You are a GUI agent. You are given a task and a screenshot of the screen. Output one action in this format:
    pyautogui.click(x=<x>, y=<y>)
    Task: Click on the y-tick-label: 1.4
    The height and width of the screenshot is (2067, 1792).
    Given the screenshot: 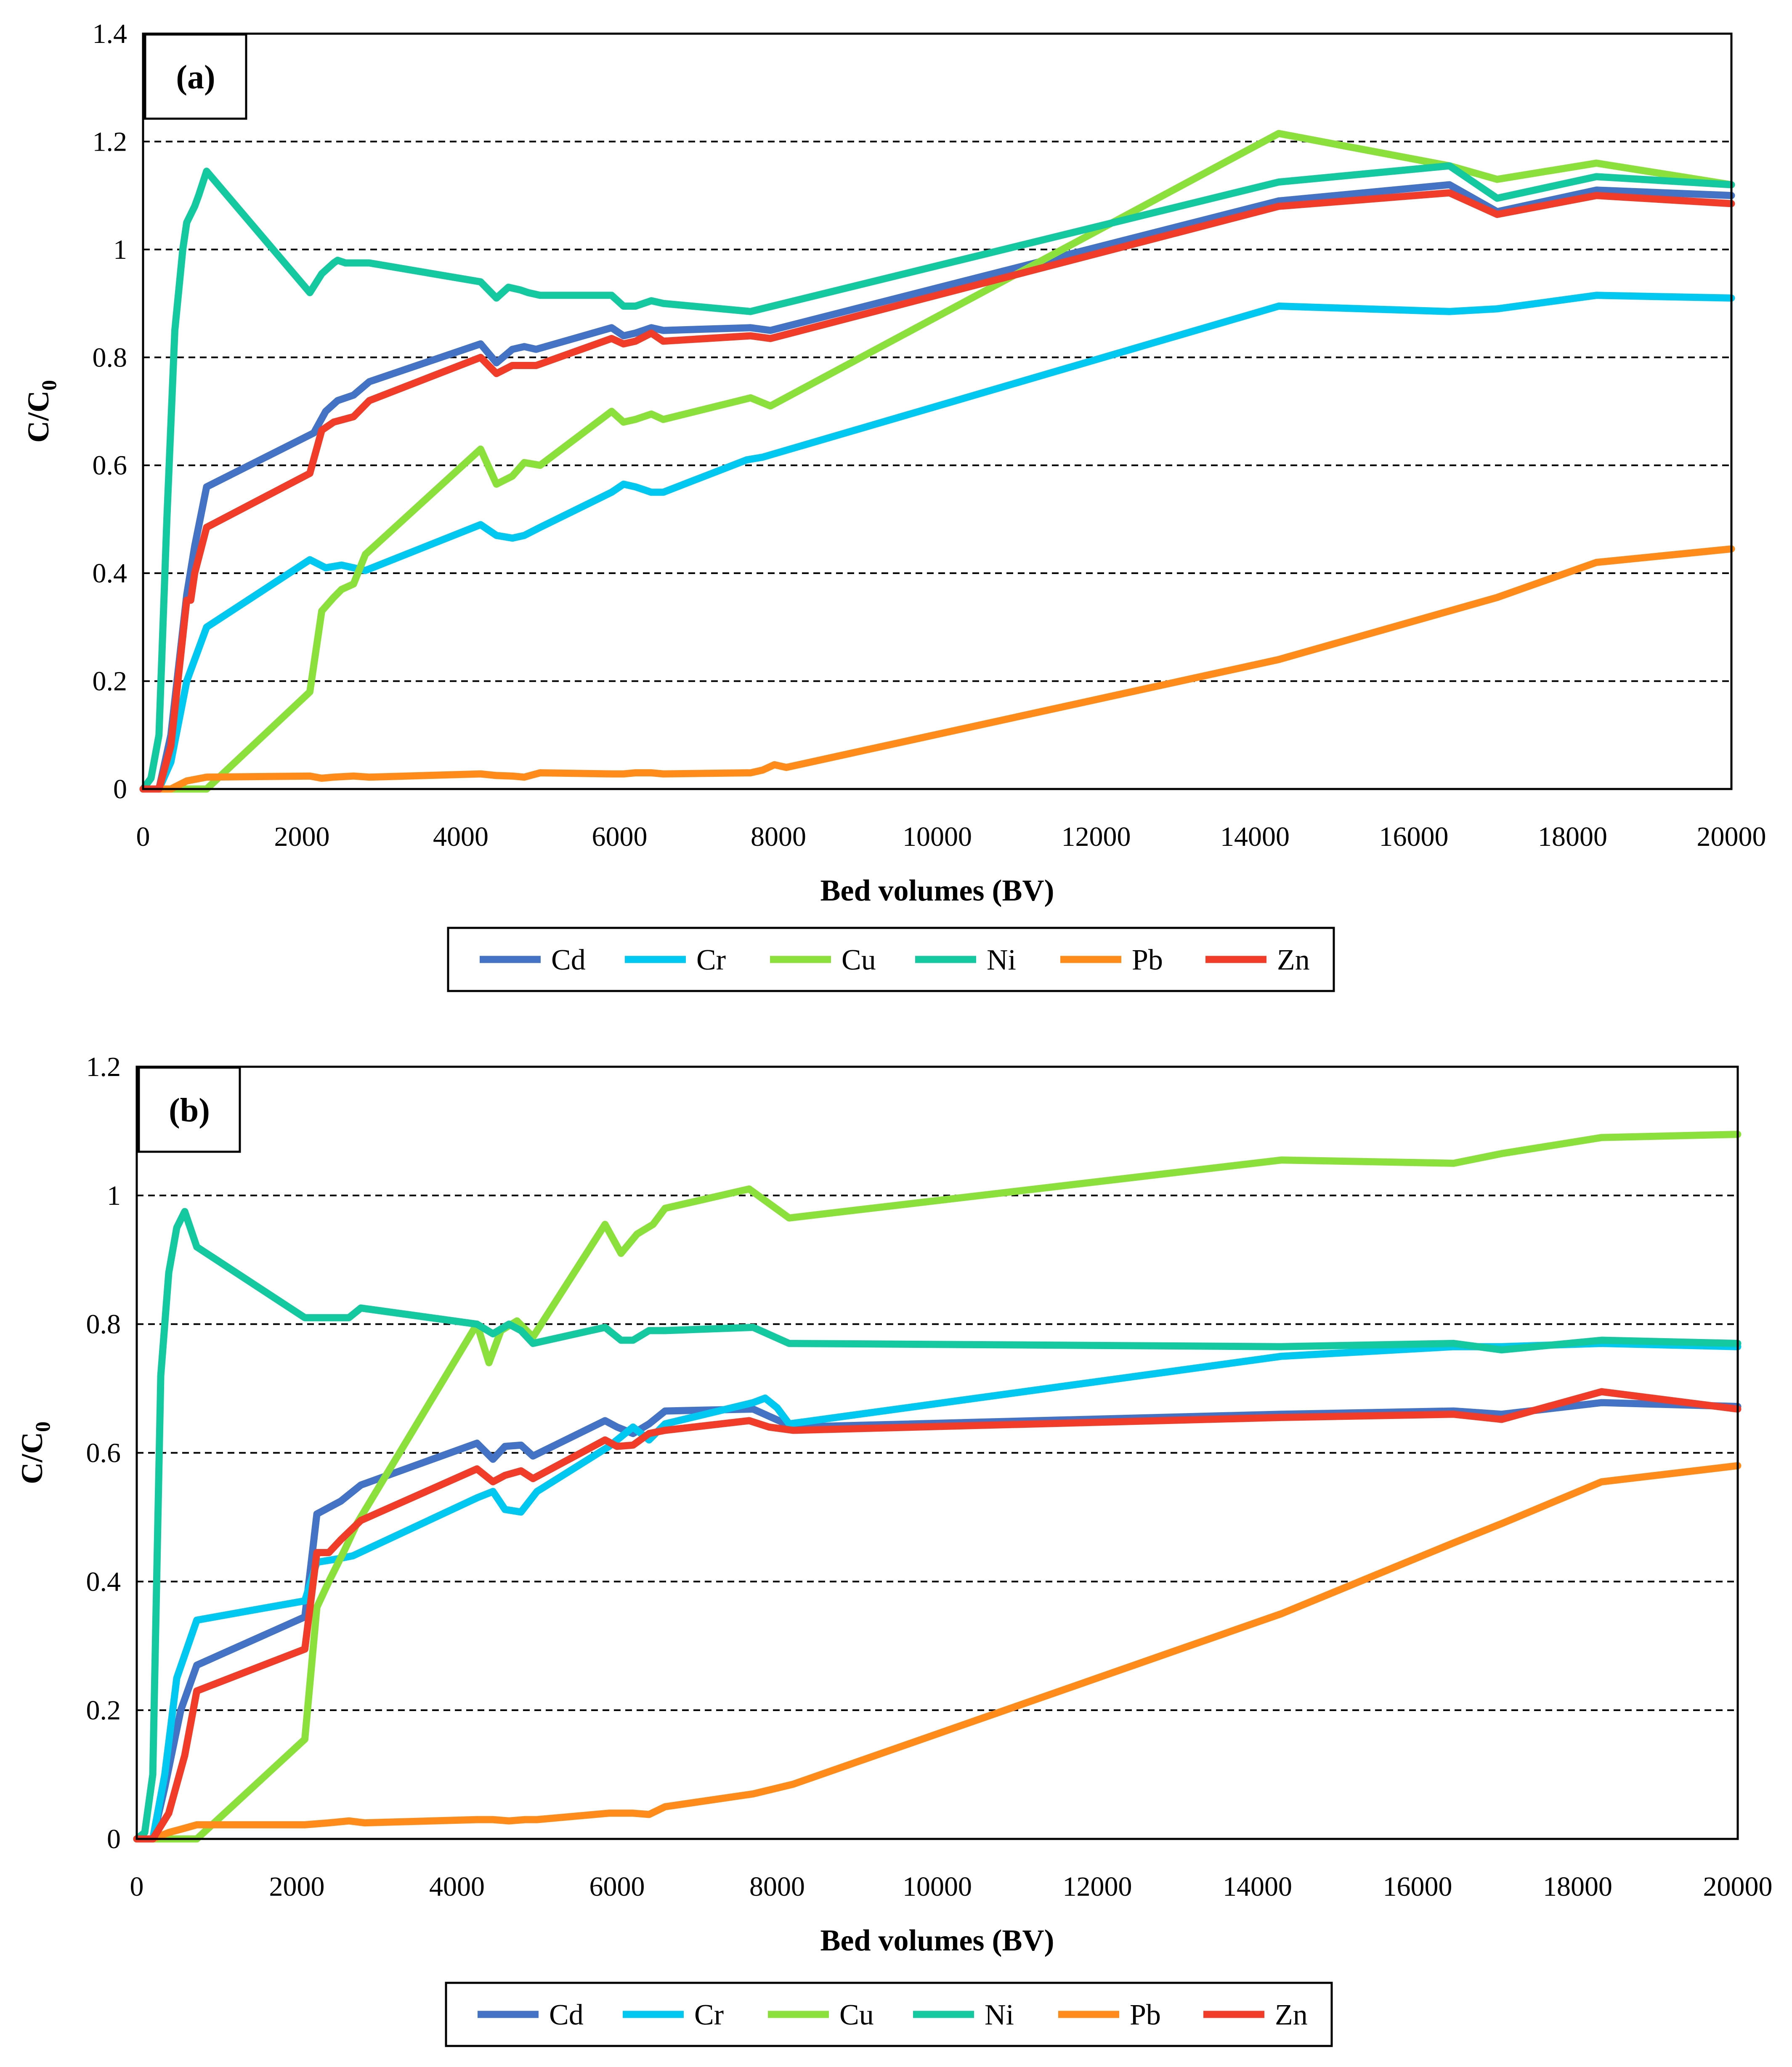 What is the action you would take?
    pyautogui.click(x=110, y=34)
    